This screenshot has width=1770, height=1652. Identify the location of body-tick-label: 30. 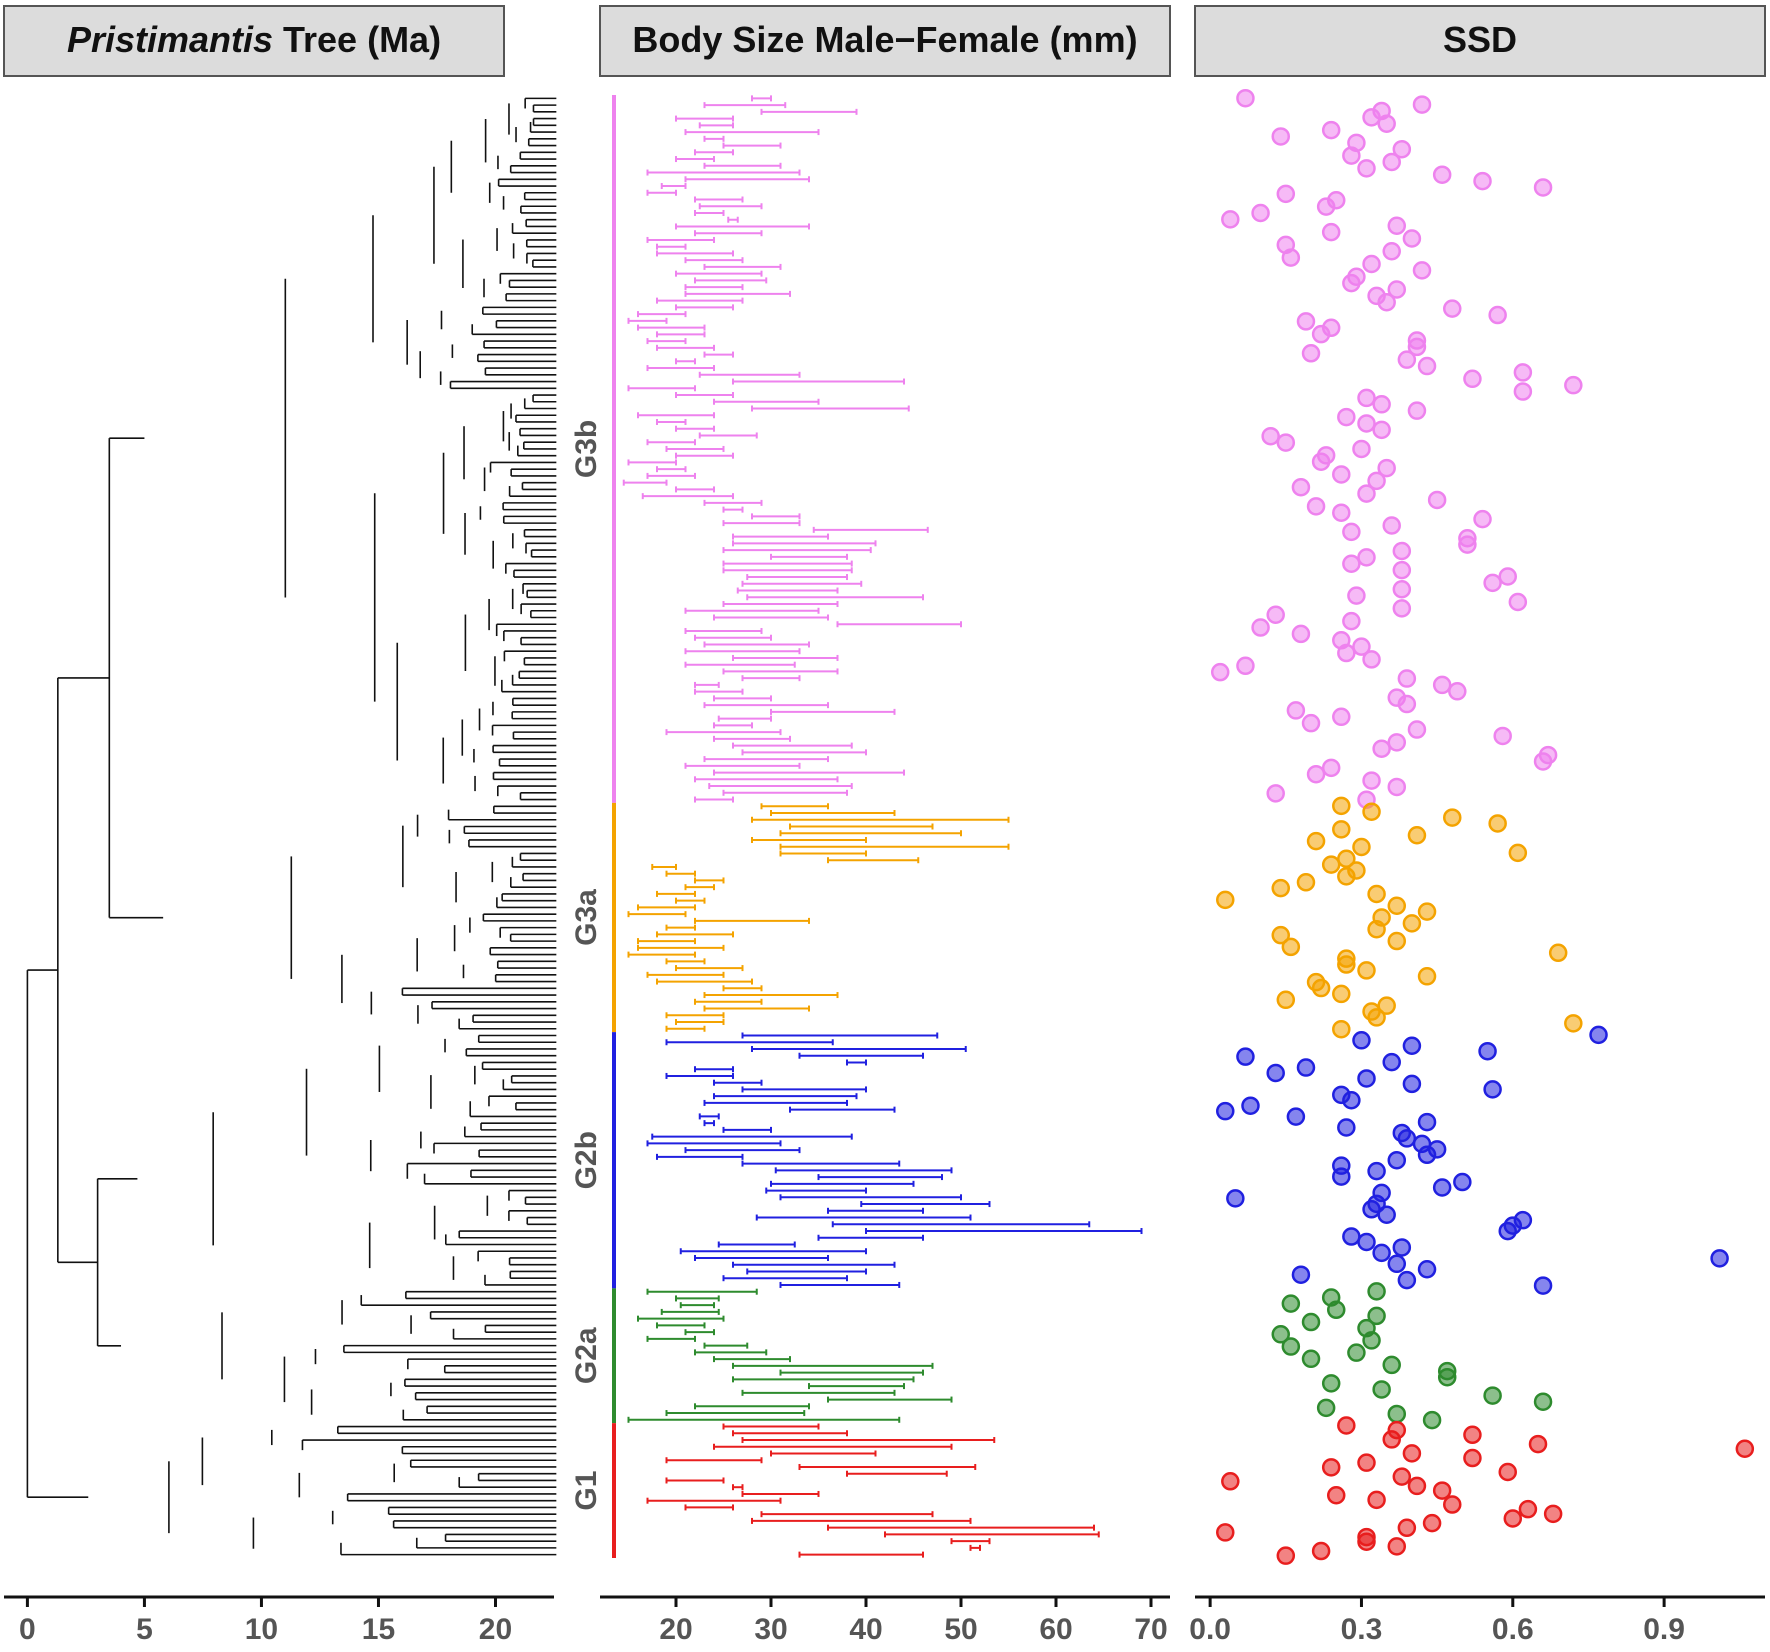
(770, 1629).